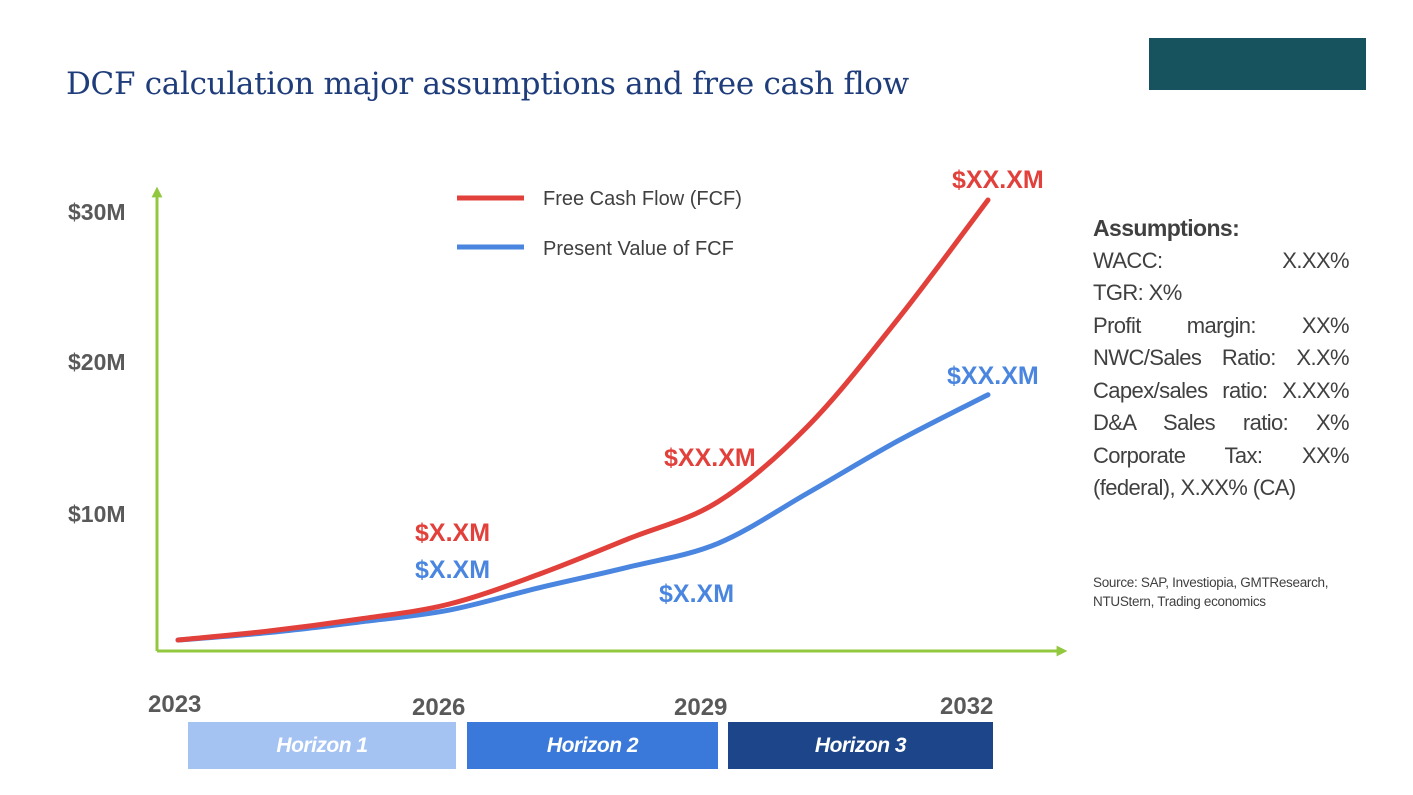  I want to click on data-label-pv-4: $X.XM, so click(696, 594).